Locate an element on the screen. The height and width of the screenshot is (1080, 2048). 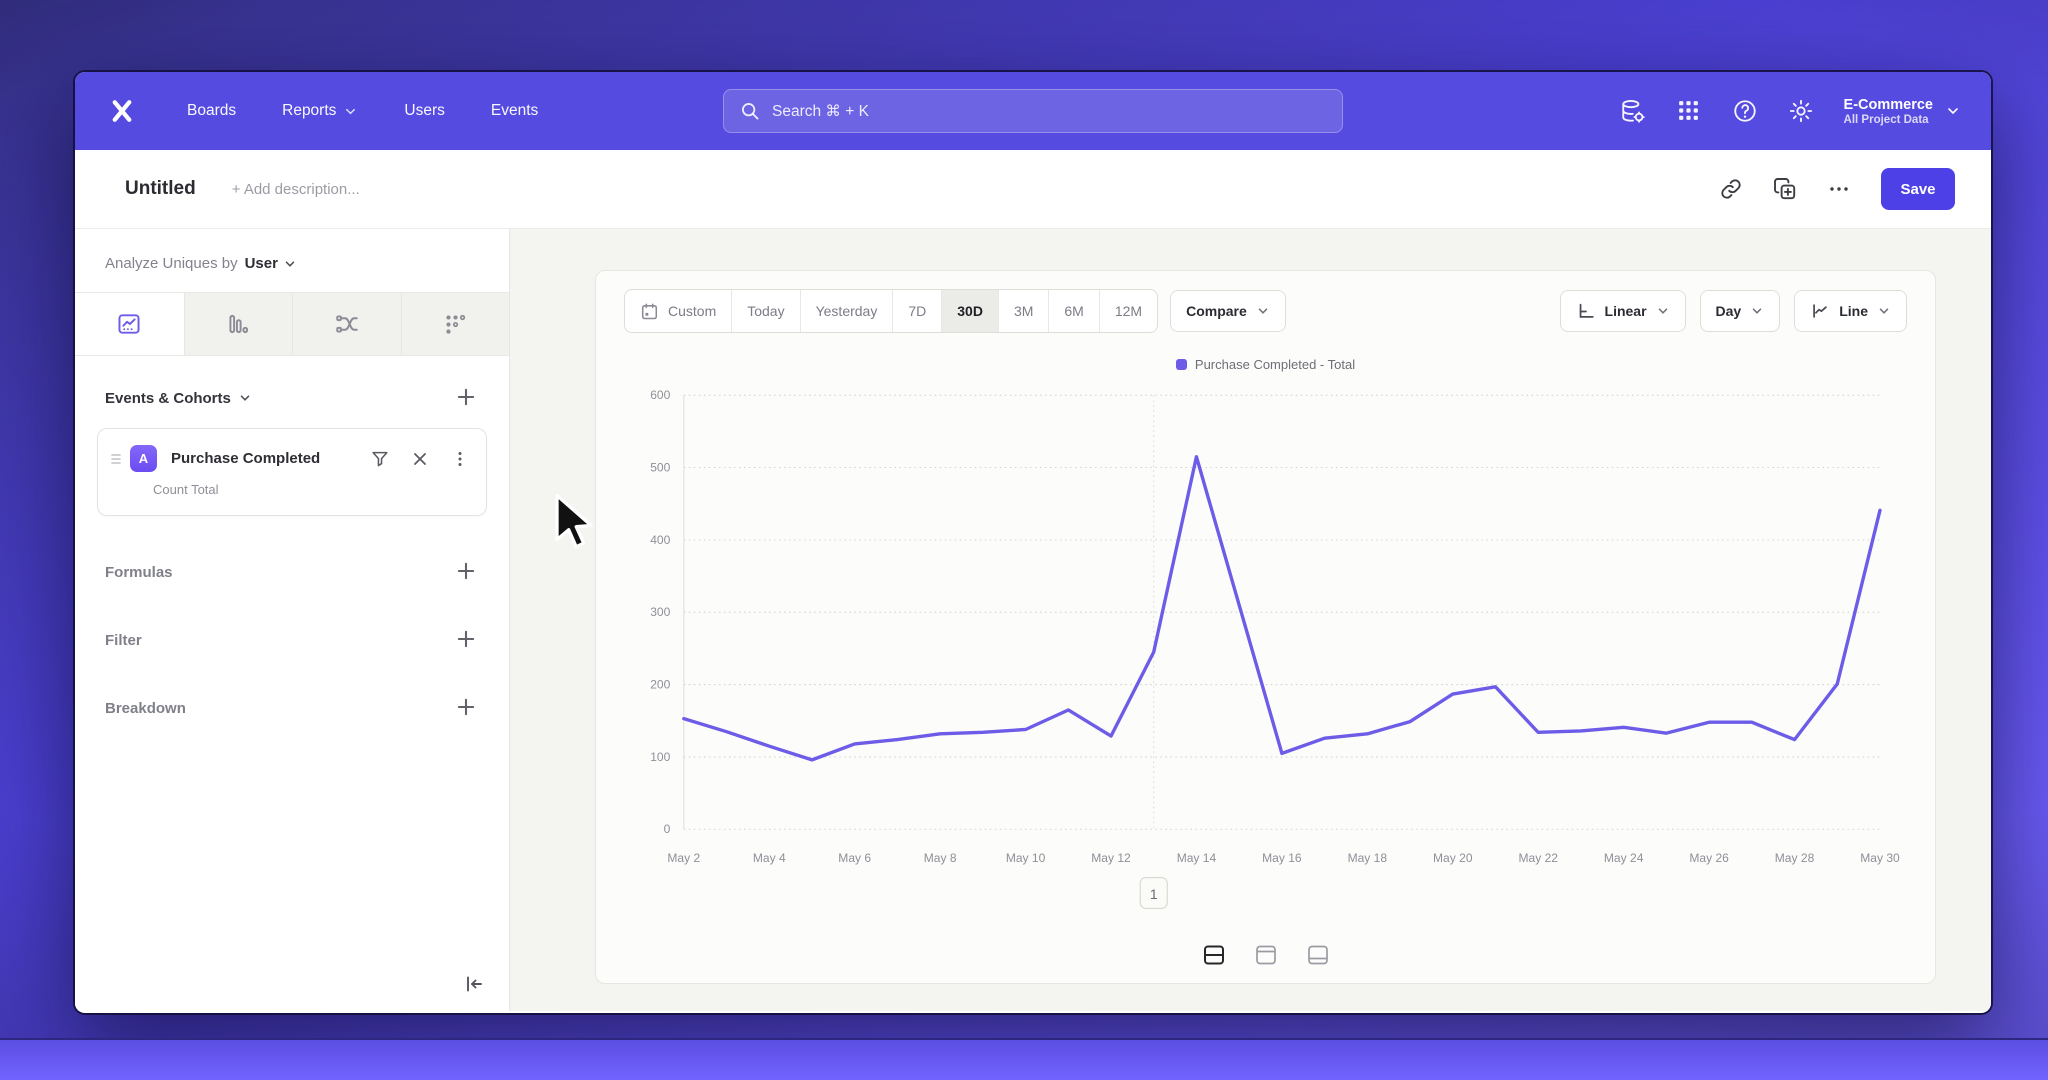
interval-dropdown: Day is located at coordinates (1740, 311).